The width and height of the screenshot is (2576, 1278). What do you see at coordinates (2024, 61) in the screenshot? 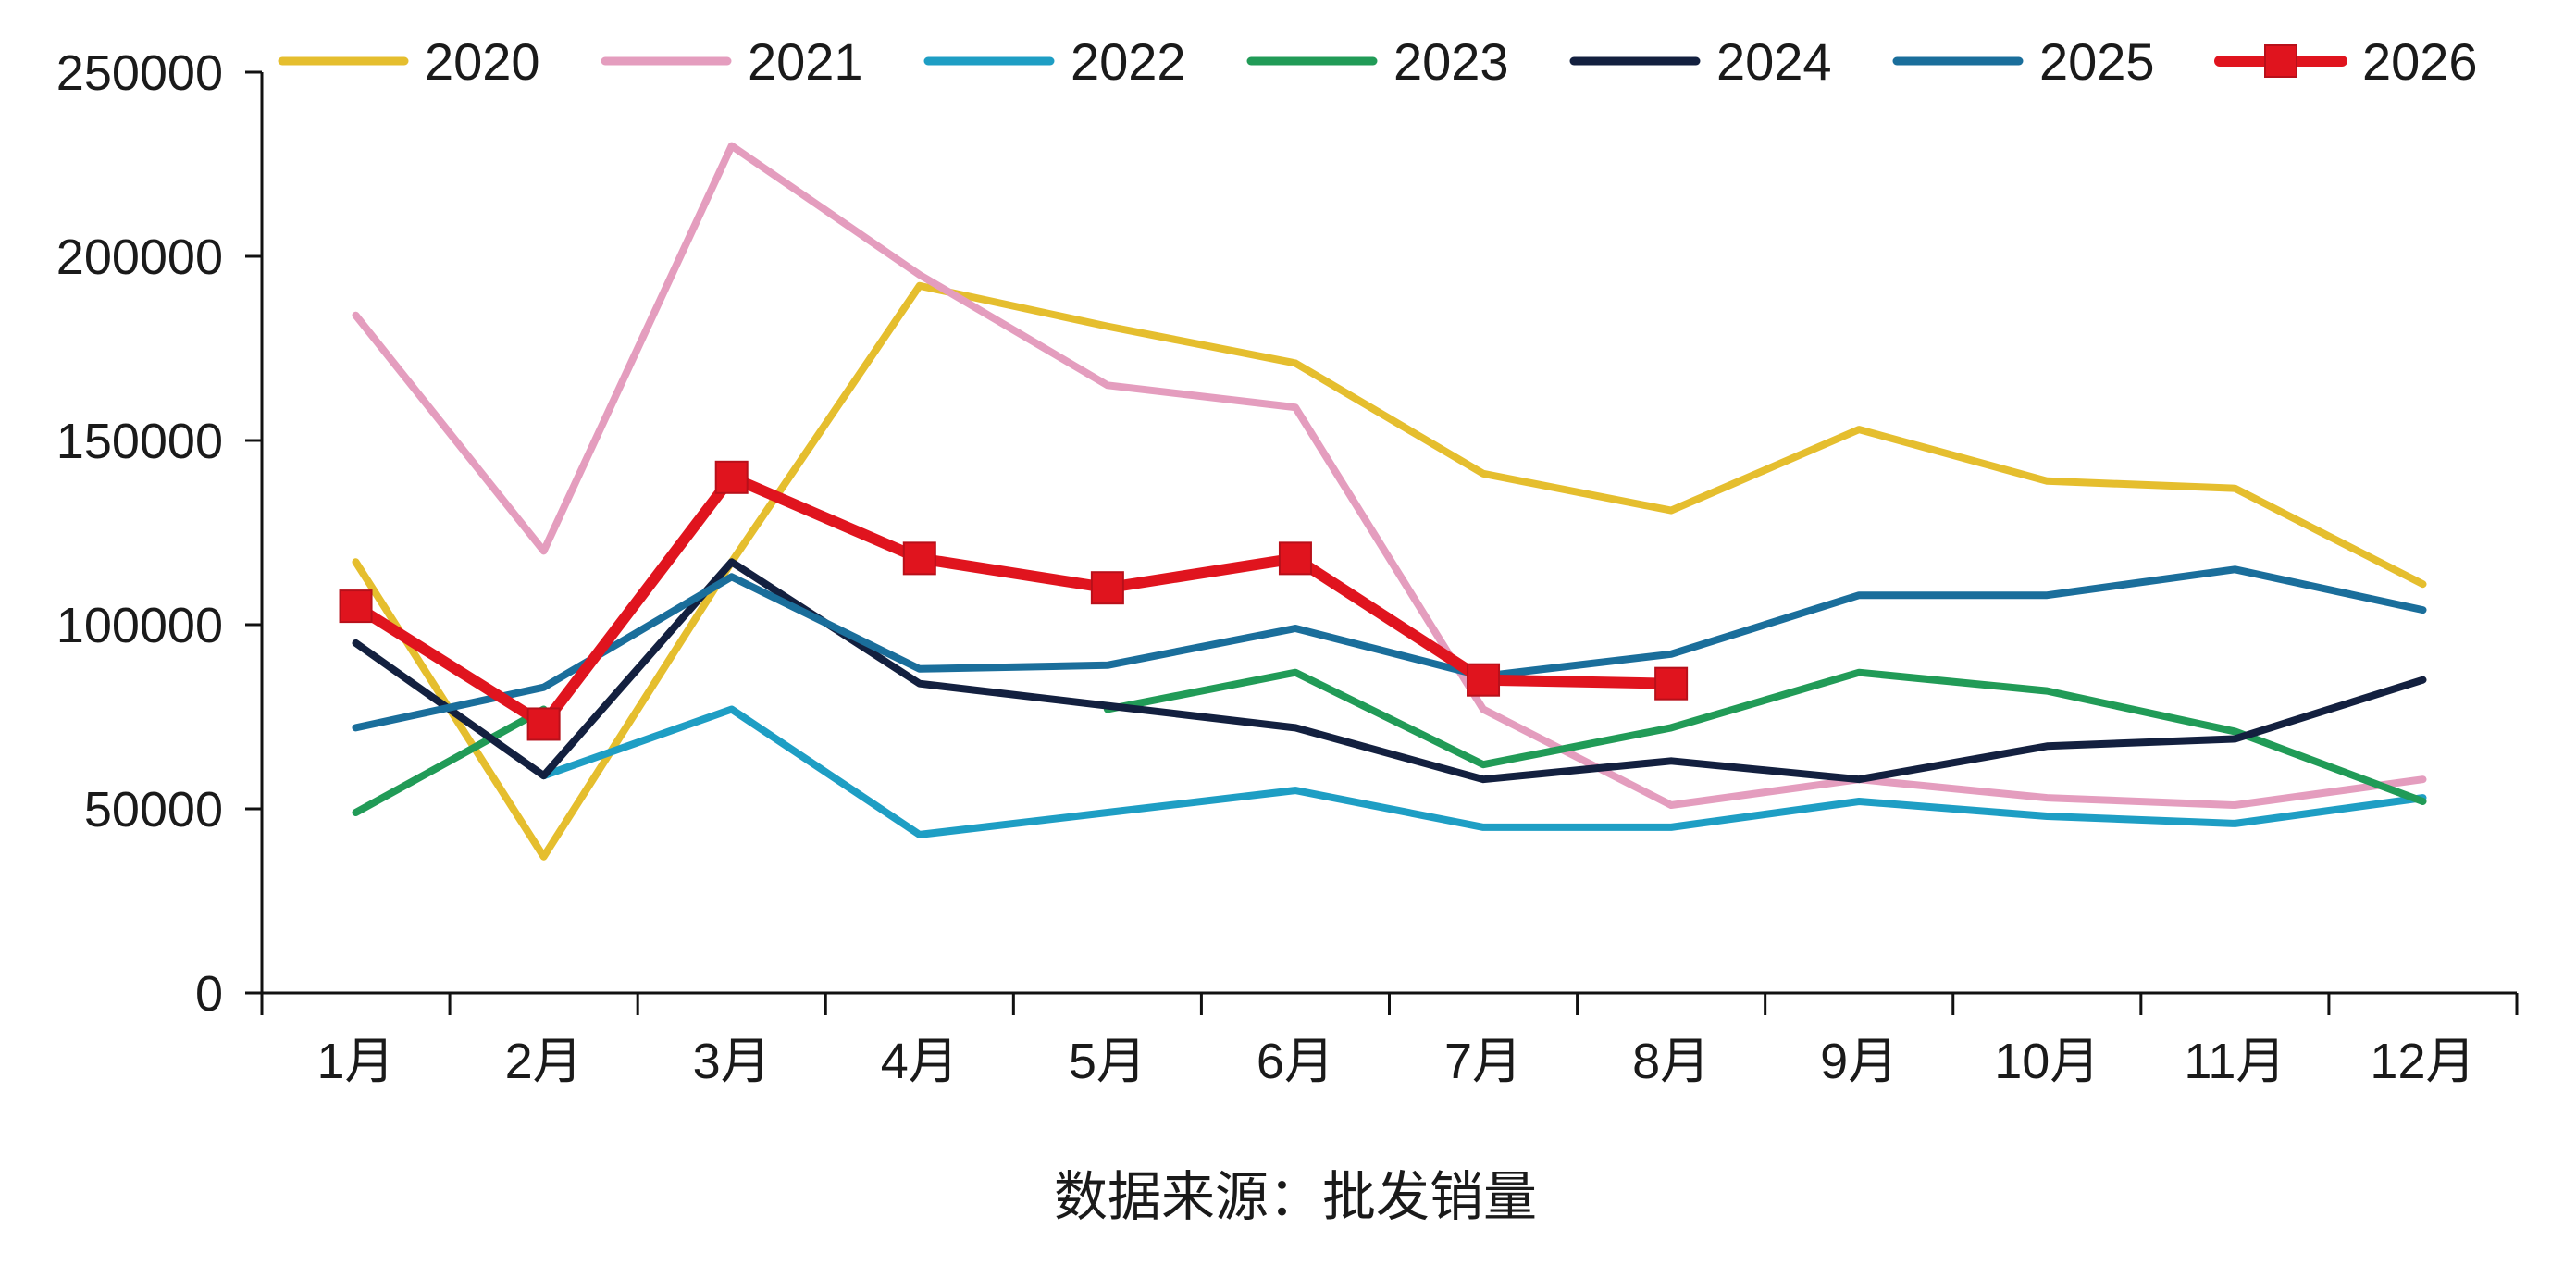
I see `legend-item-2025: 2025` at bounding box center [2024, 61].